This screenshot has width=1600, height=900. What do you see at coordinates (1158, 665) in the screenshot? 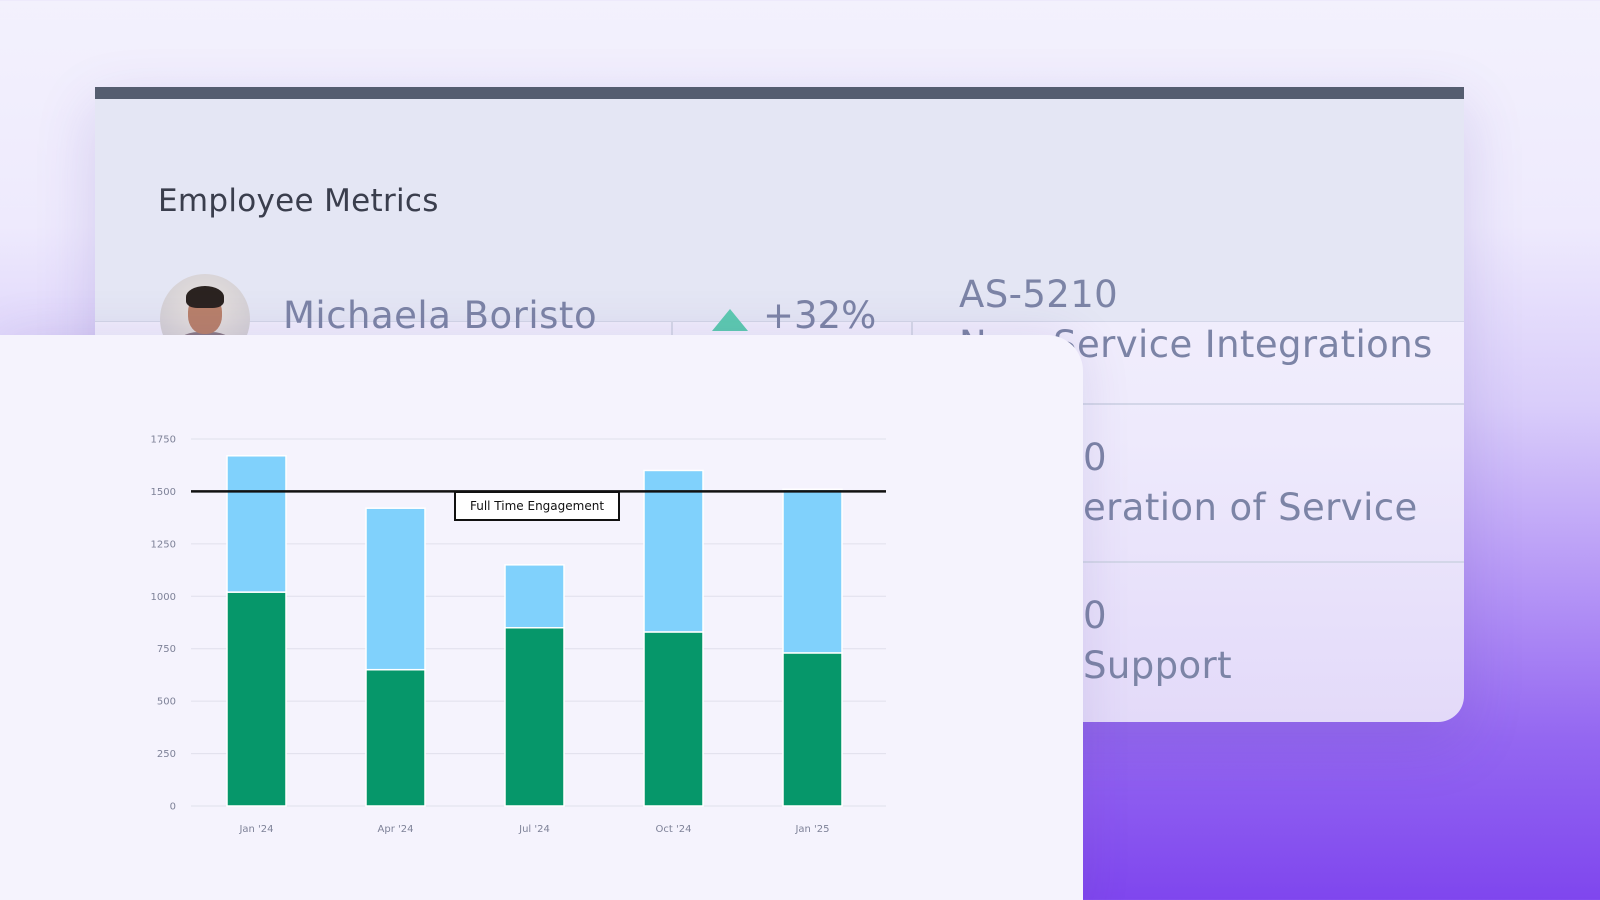
I see `metric-label: Support` at bounding box center [1158, 665].